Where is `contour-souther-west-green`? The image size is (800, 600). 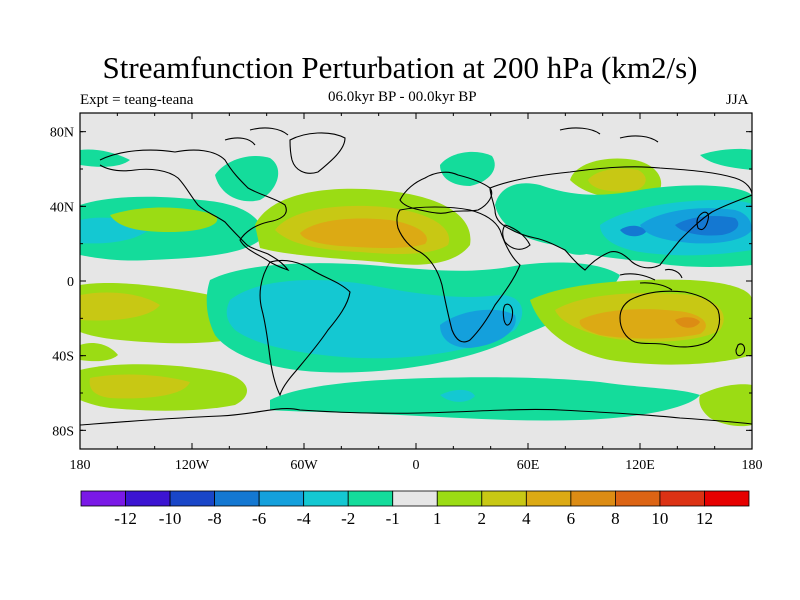
contour-souther-west-green is located at coordinates (99, 352).